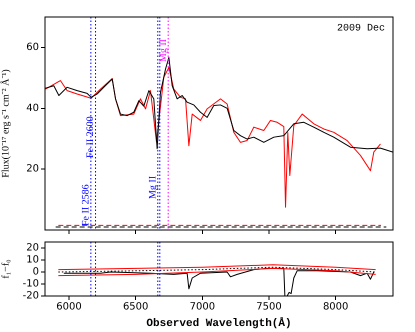 This screenshot has height=332, width=415. Describe the element at coordinates (35, 272) in the screenshot. I see `y-tick-label: 0` at that location.